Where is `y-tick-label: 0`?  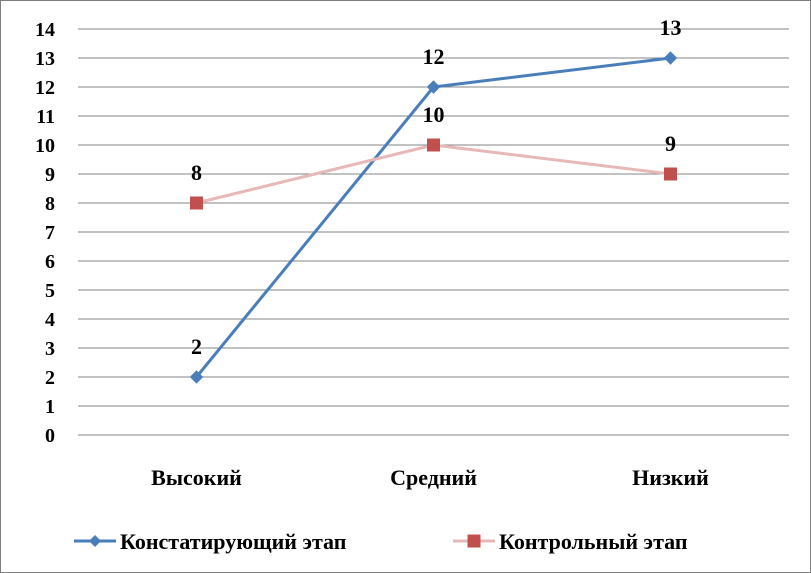 y-tick-label: 0 is located at coordinates (50, 436).